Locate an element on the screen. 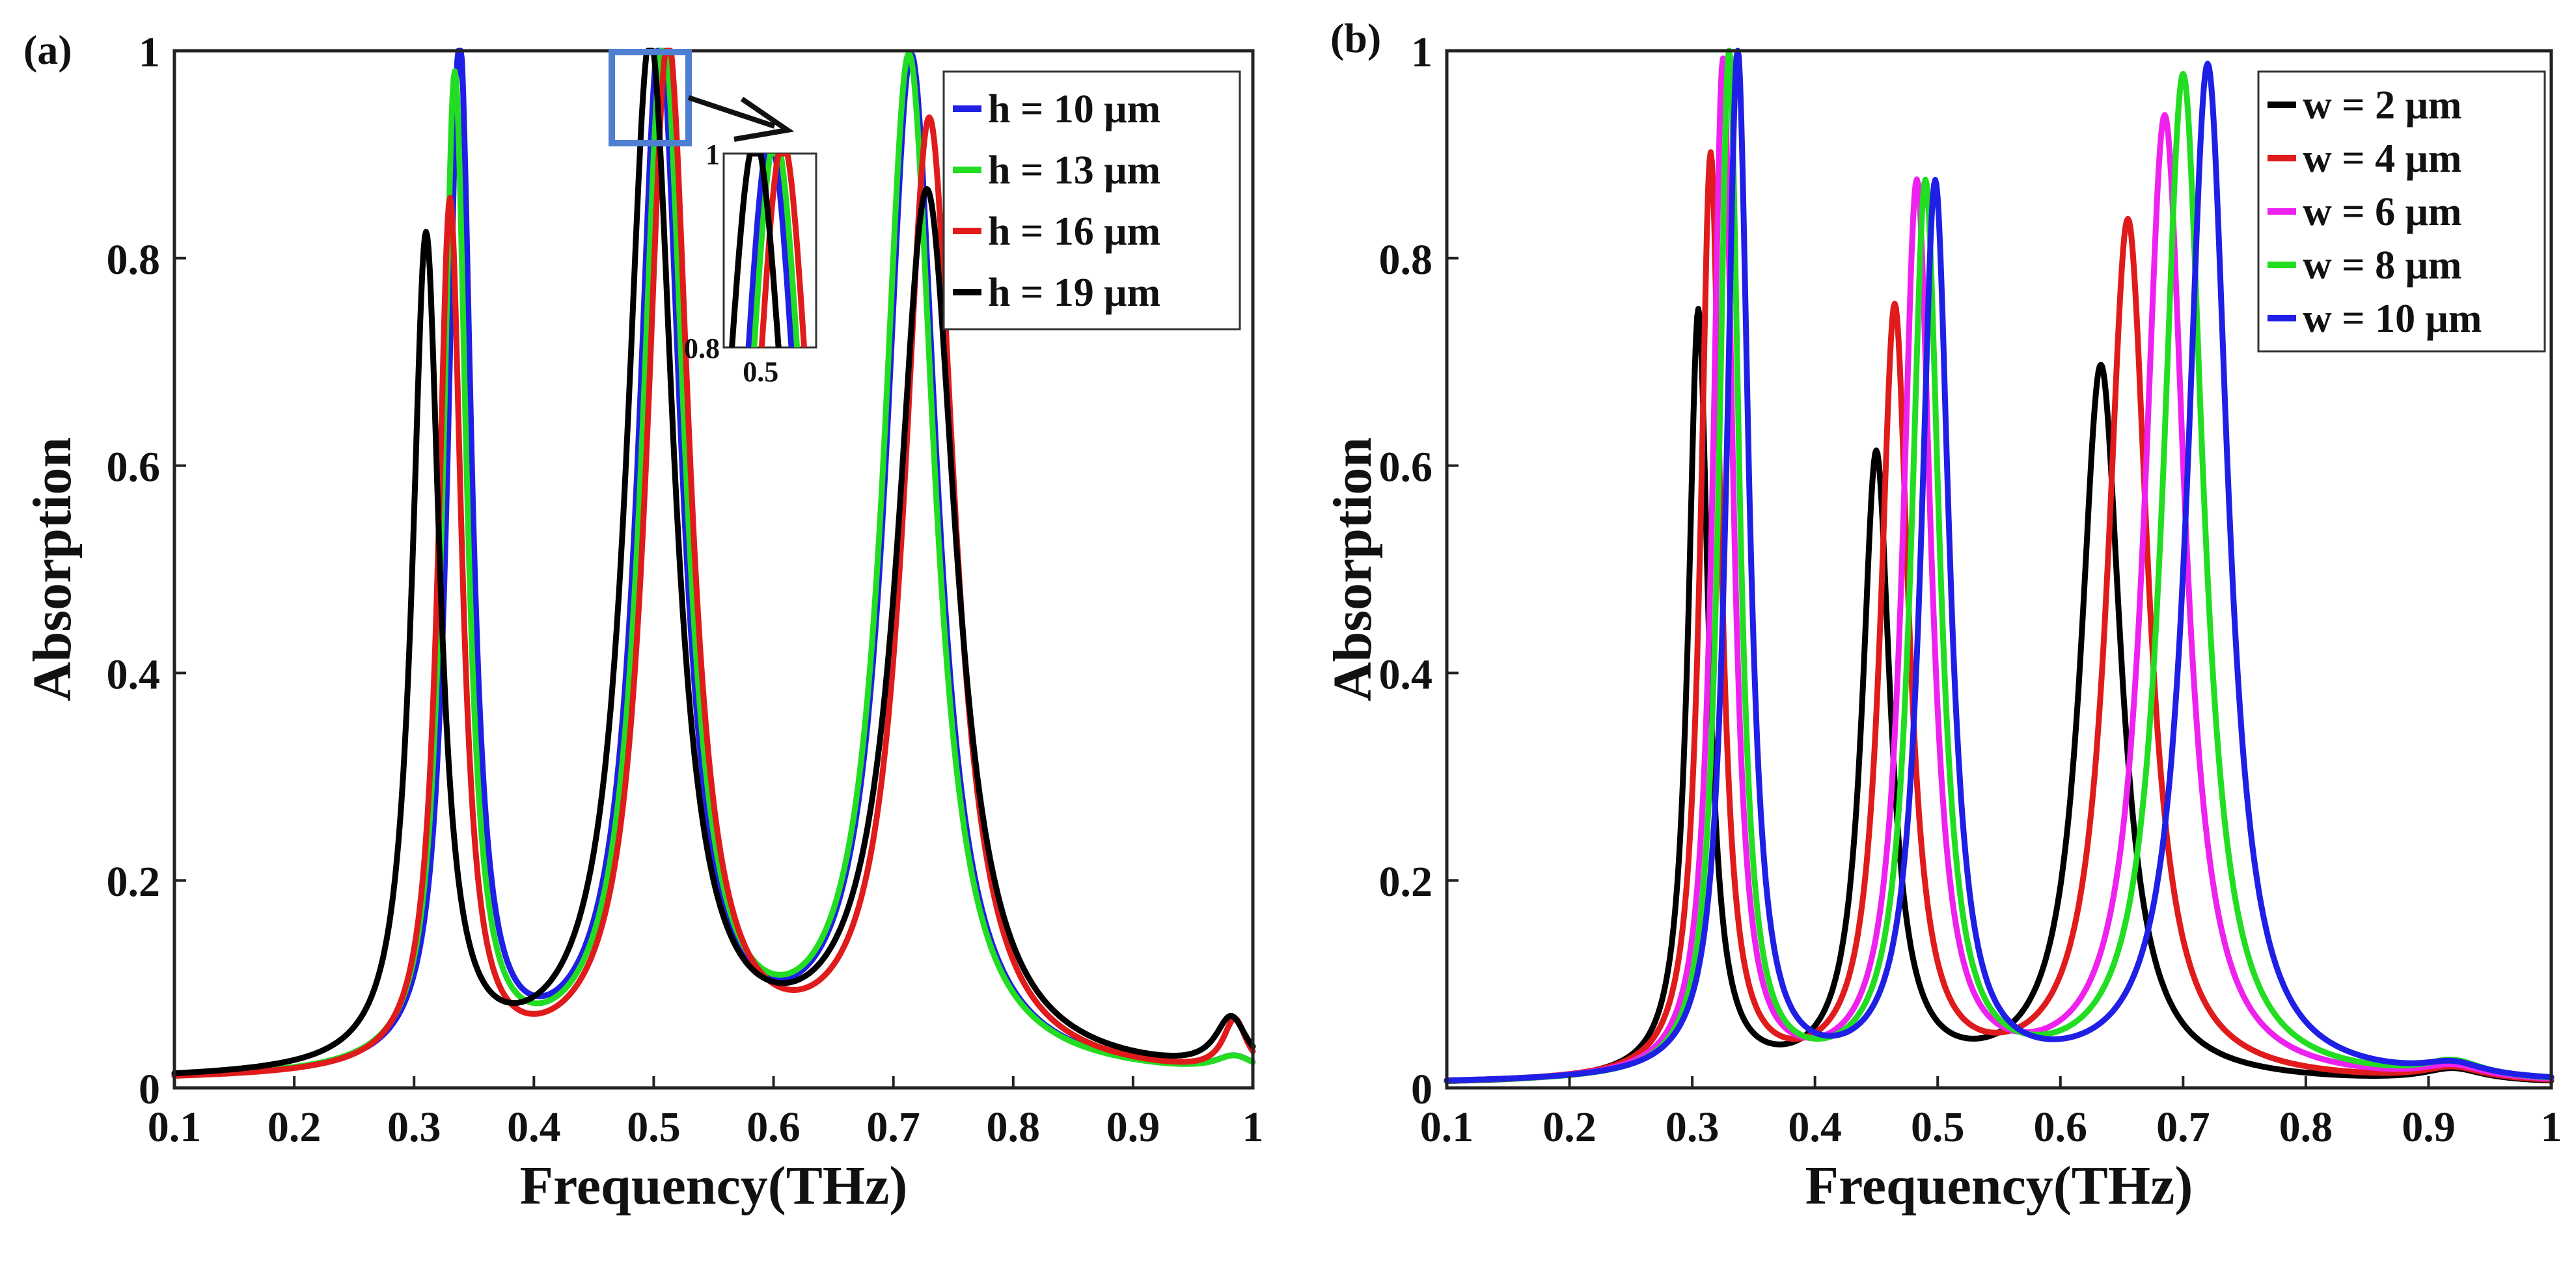 The image size is (2576, 1272). legend-label-1: h = 13 μm is located at coordinates (1074, 170).